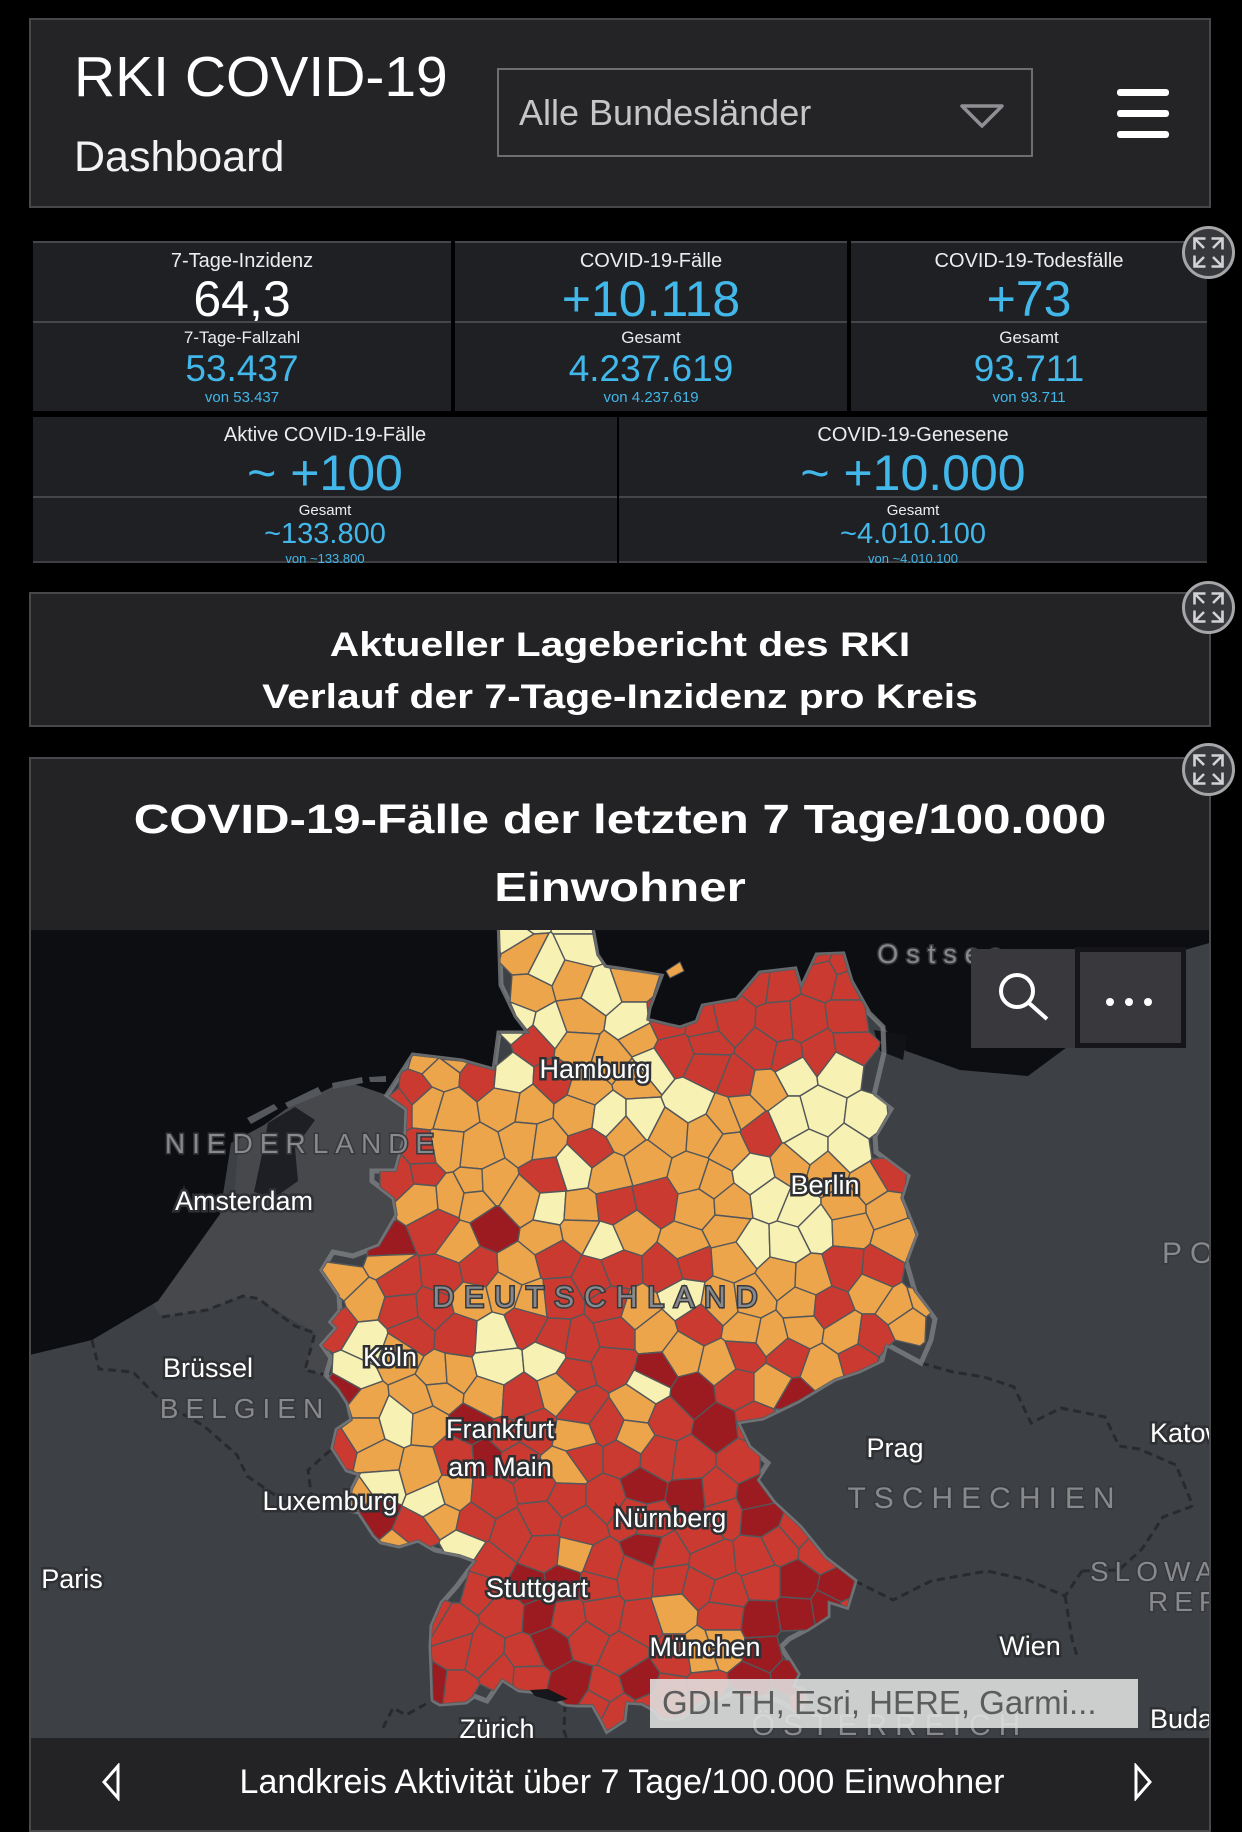  What do you see at coordinates (500, 1429) in the screenshot?
I see `svg-text: Frankfurt` at bounding box center [500, 1429].